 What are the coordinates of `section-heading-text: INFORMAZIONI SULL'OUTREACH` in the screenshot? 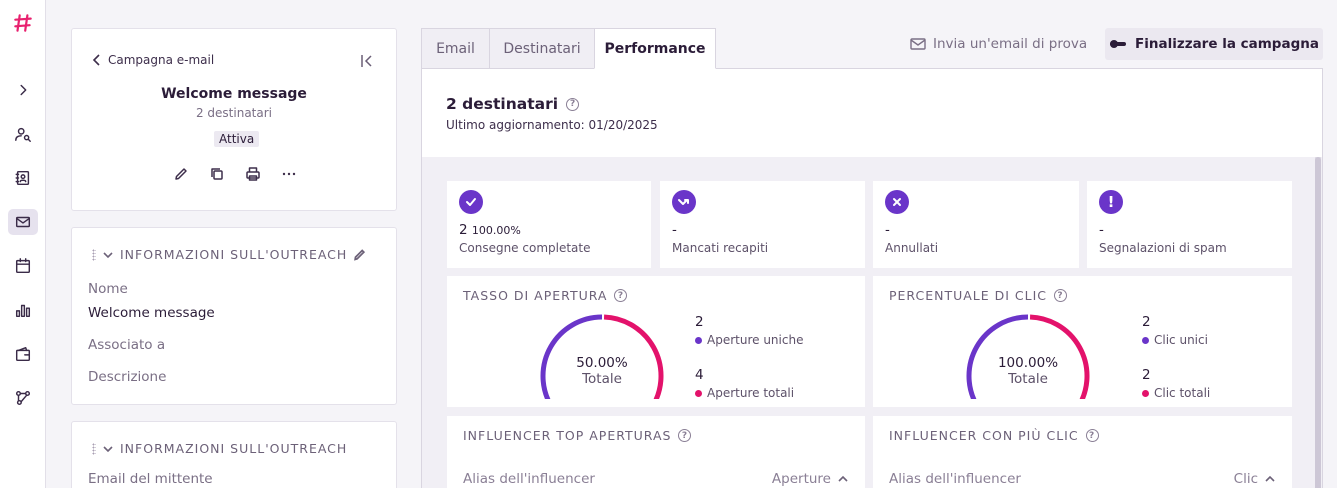 It's located at (234, 254).